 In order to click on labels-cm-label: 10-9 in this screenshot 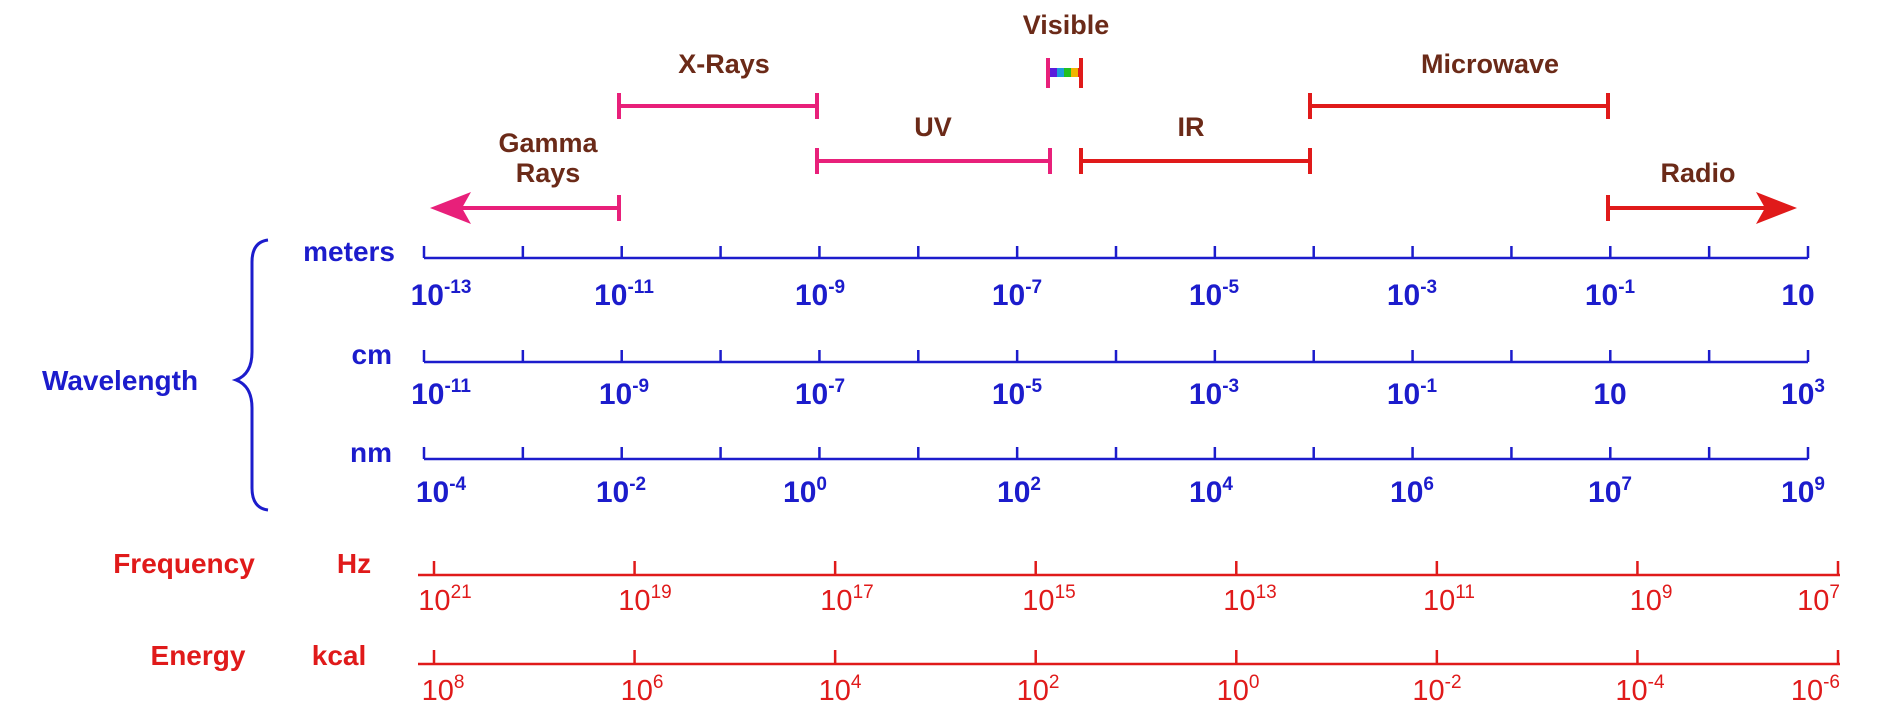, I will do `click(624, 393)`.